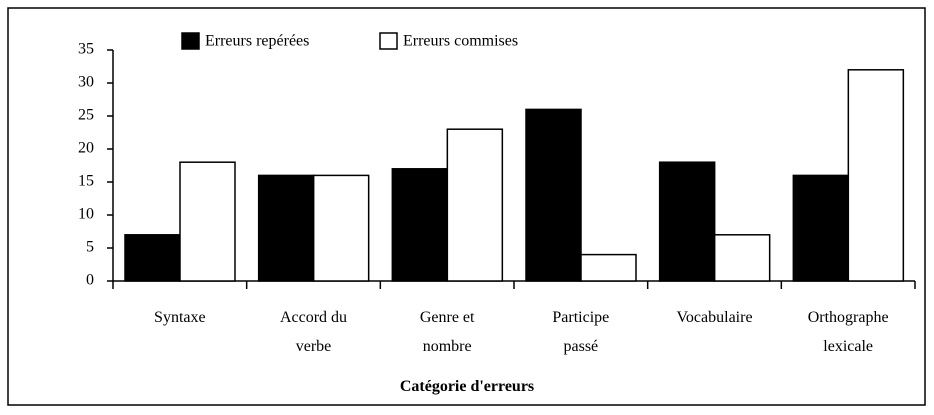 The height and width of the screenshot is (415, 934). Describe the element at coordinates (848, 332) in the screenshot. I see `x-tick-label: Orthographe lexicale` at that location.